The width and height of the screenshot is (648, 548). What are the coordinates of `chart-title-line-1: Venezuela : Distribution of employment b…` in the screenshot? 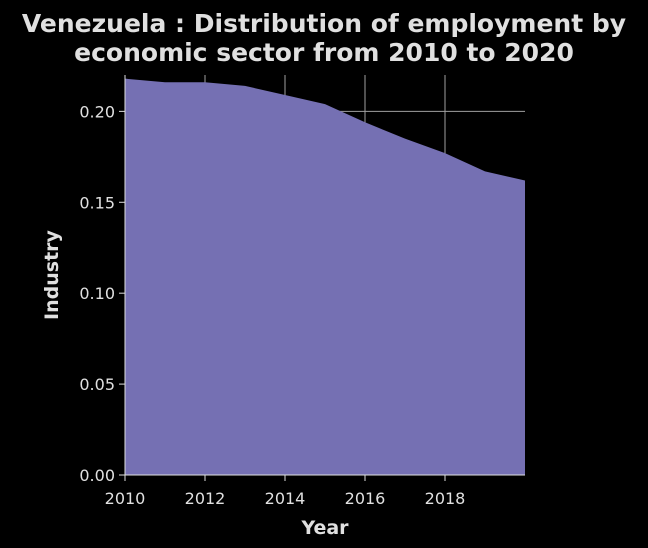 It's located at (324, 23).